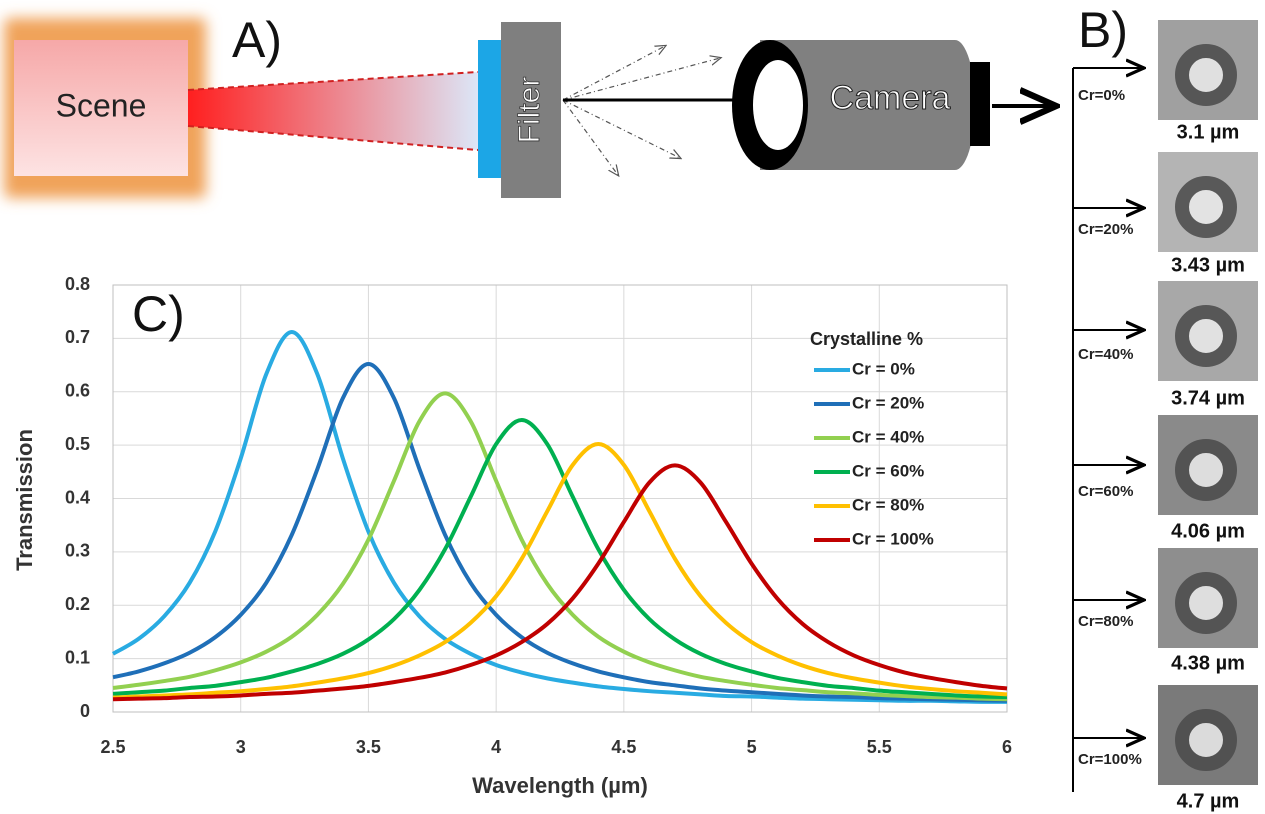 This screenshot has width=1265, height=814. I want to click on y-tick-label: 0.5, so click(77, 444).